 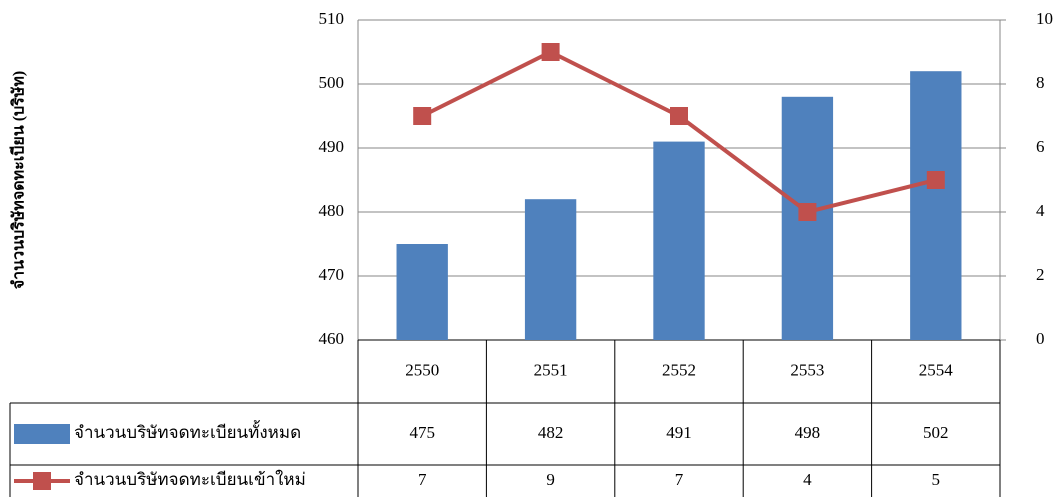 What do you see at coordinates (1040, 210) in the screenshot?
I see `y2-tick-label: 4` at bounding box center [1040, 210].